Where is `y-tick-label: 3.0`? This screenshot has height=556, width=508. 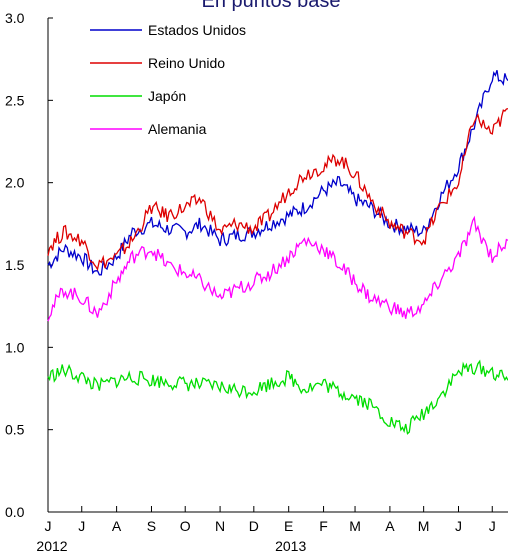
y-tick-label: 3.0 is located at coordinates (15, 18).